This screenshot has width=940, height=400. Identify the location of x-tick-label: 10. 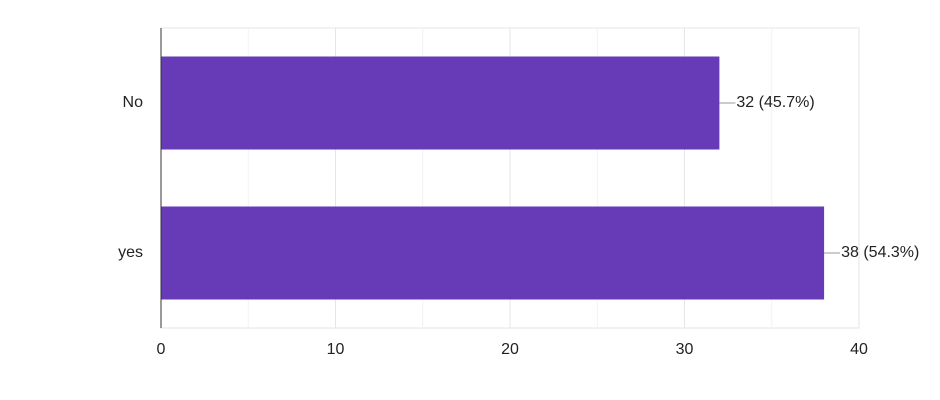
(336, 349).